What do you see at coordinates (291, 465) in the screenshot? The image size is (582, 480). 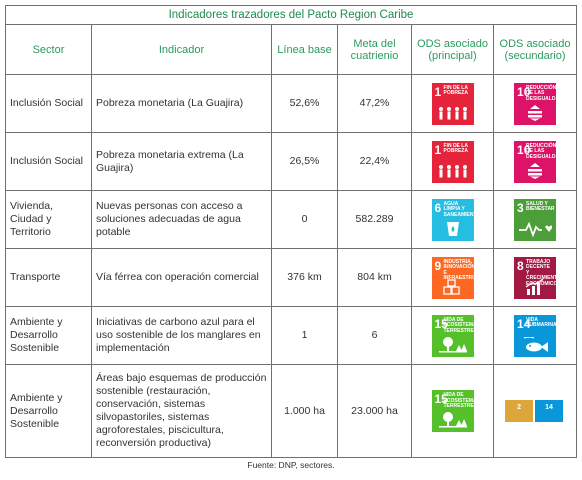 I see `source-note: Fuente: DNP, sectores.` at bounding box center [291, 465].